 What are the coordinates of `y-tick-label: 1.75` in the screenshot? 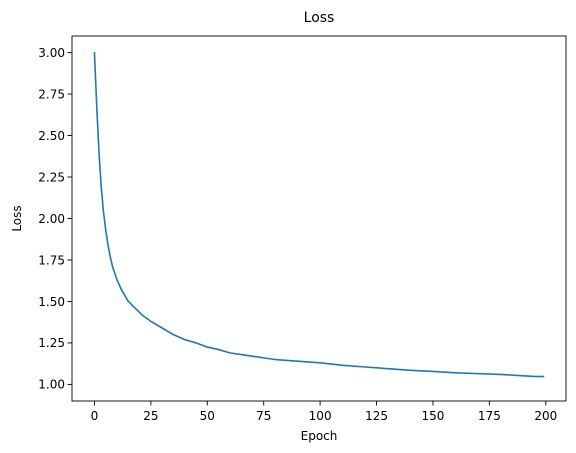 It's located at (51, 260).